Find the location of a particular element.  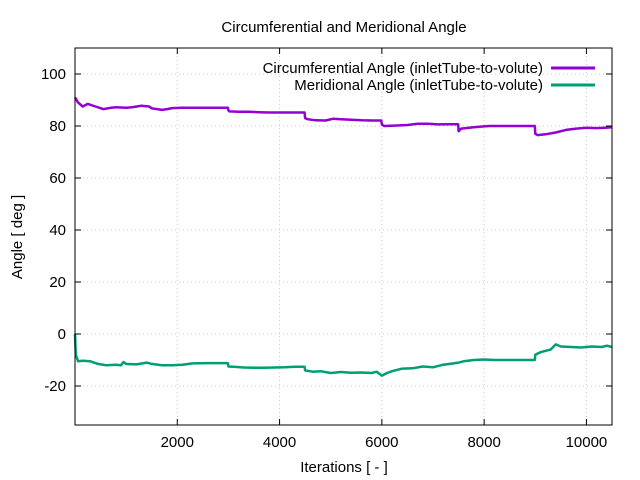

y-tick-label: 100 is located at coordinates (53, 74).